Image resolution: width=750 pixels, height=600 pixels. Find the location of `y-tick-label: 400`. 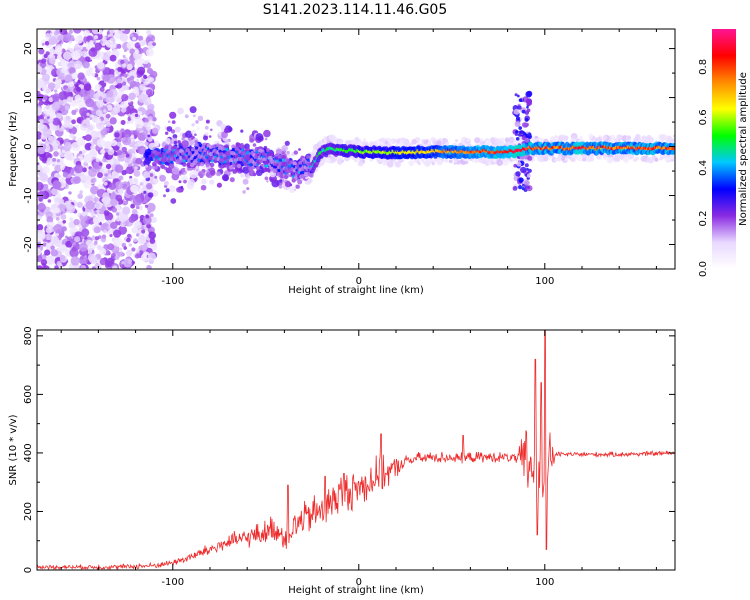

y-tick-label: 400 is located at coordinates (28, 452).